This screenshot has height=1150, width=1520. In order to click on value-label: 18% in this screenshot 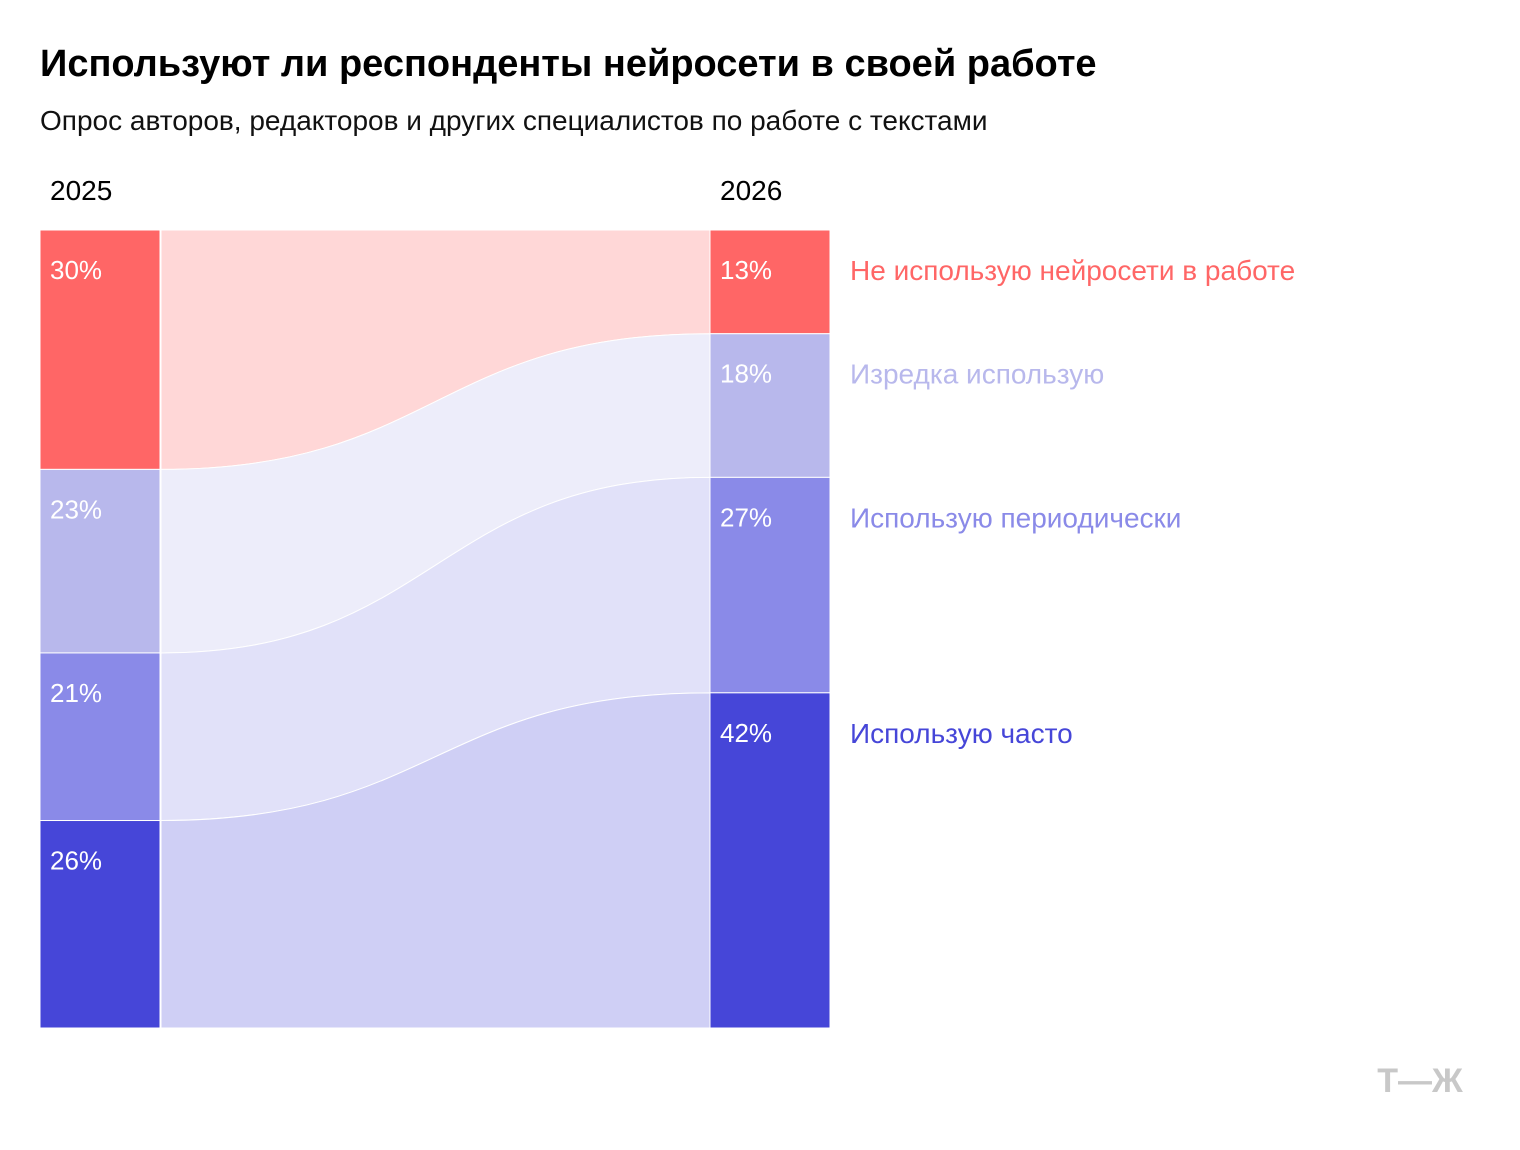, I will do `click(746, 374)`.